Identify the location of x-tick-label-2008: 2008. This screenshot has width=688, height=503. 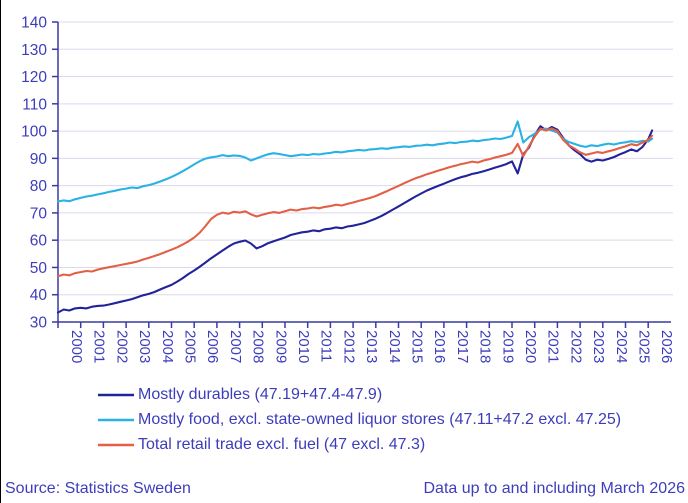
(258, 346).